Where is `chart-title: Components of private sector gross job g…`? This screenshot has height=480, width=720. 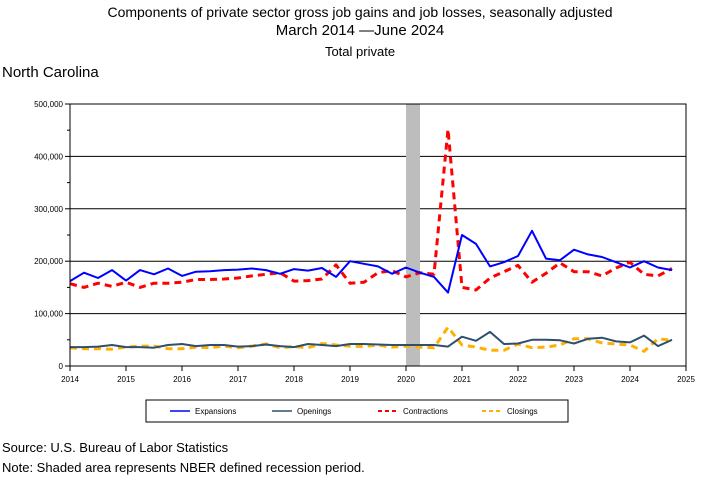
chart-title: Components of private sector gross job g… is located at coordinates (360, 12).